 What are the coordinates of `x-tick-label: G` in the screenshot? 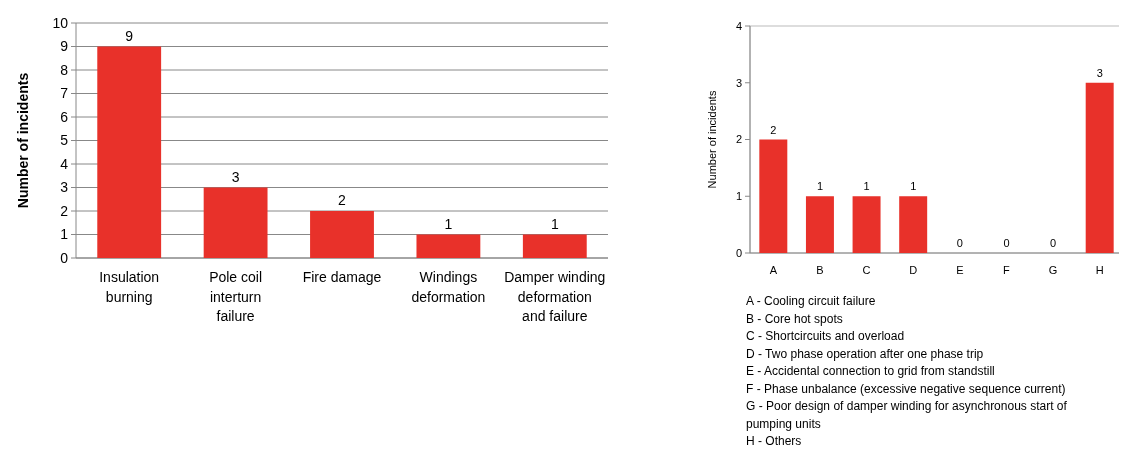 It's located at (1053, 270).